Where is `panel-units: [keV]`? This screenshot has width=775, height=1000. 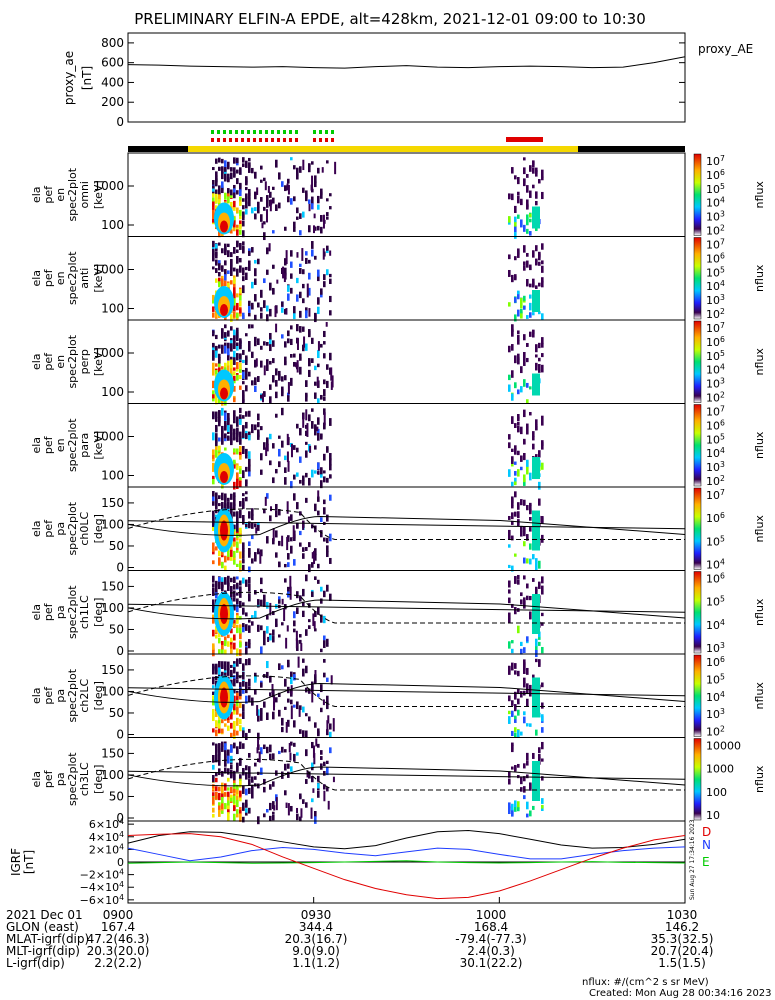 panel-units: [keV] is located at coordinates (98, 361).